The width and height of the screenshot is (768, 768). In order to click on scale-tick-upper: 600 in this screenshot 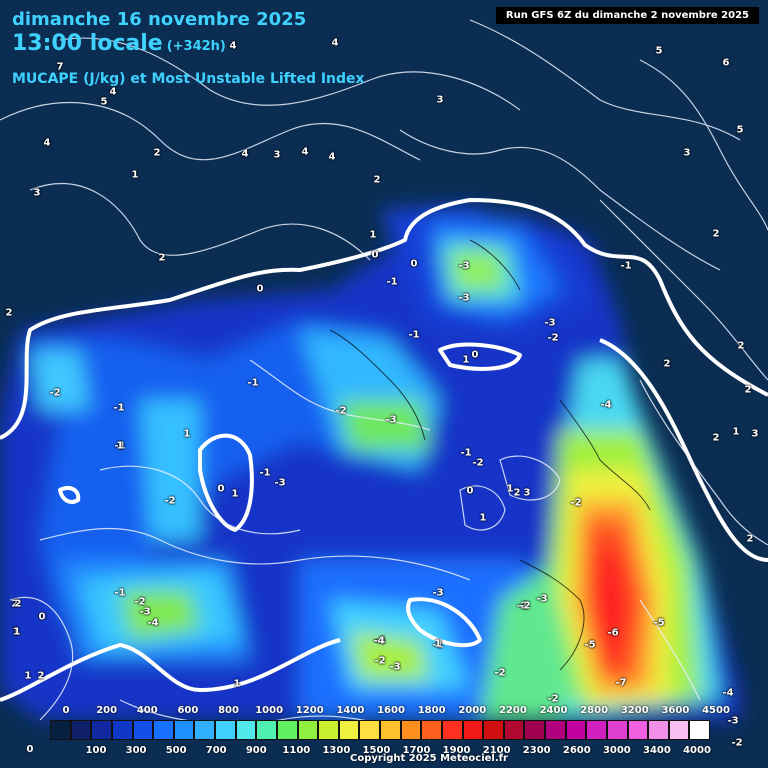, I will do `click(188, 710)`.